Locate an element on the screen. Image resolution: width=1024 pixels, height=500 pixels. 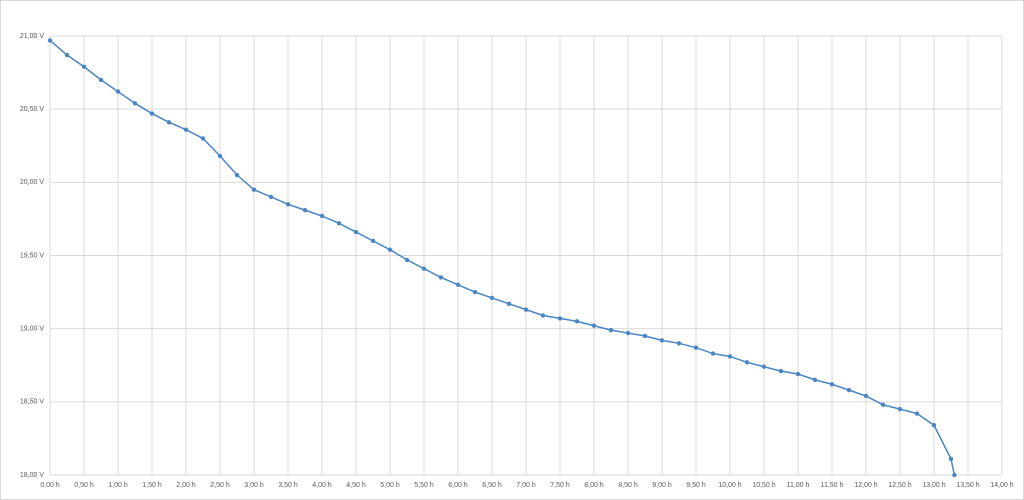
x-tick-label: 14,00 h is located at coordinates (1001, 485).